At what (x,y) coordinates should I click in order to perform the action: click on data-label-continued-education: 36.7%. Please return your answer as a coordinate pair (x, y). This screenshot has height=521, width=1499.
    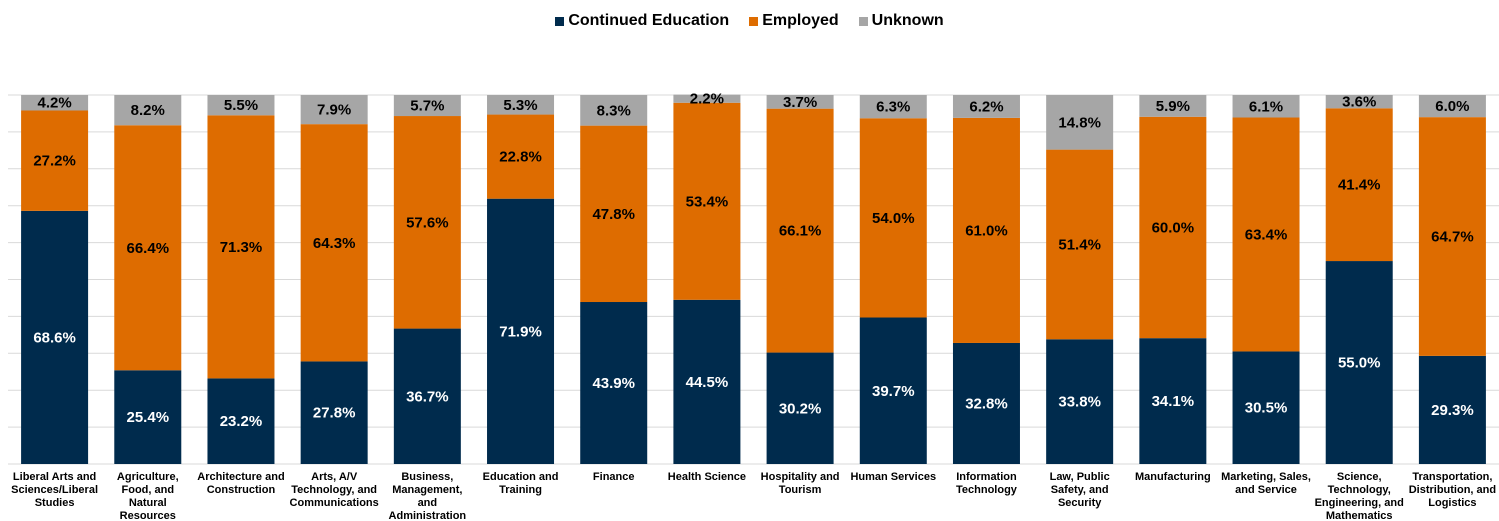
    Looking at the image, I should click on (427, 396).